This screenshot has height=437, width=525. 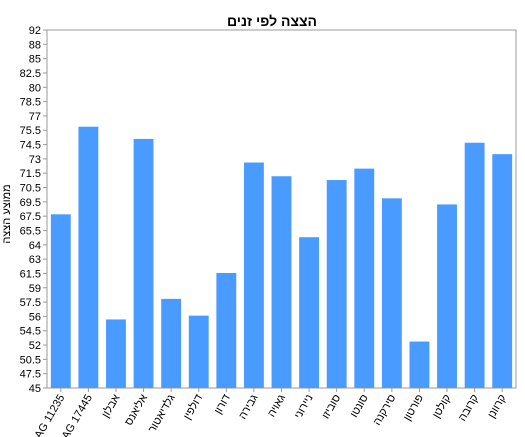 I want to click on y-tick-label: 54.5, so click(x=30, y=332).